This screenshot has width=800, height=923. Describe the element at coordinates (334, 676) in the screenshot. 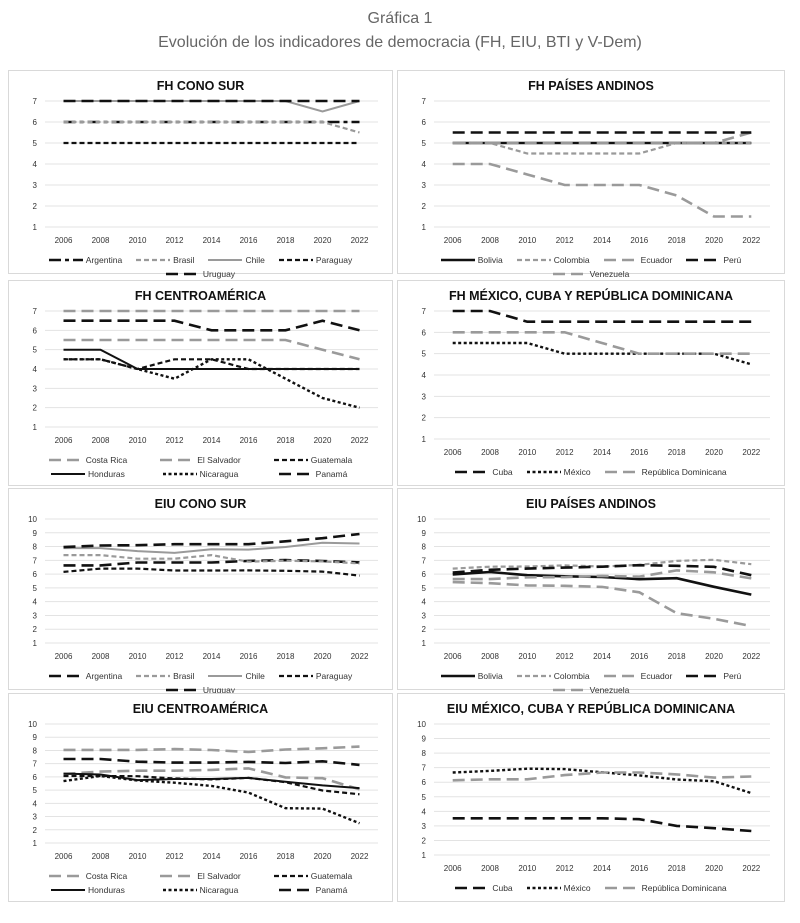

I see `legend-label: Paraguay` at that location.